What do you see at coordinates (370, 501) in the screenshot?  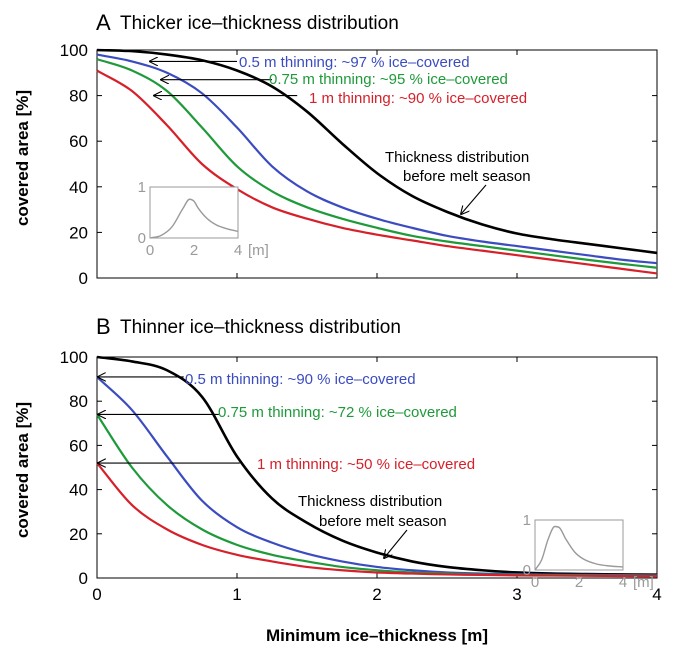 I see `panel-b-series-label-black-line1: Thickness distribution` at bounding box center [370, 501].